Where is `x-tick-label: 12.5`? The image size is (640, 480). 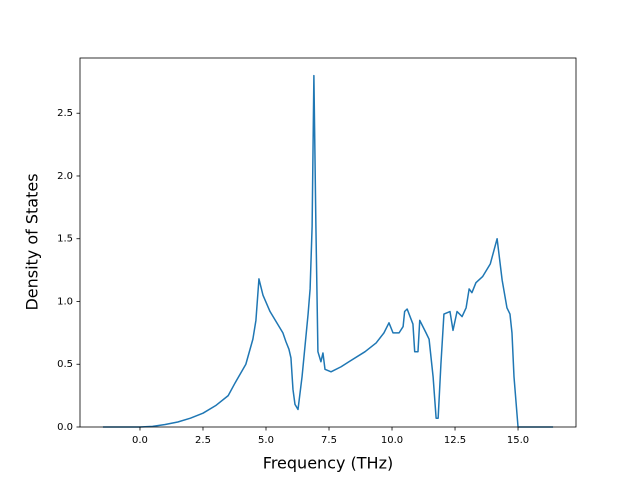 x-tick-label: 12.5 is located at coordinates (455, 440).